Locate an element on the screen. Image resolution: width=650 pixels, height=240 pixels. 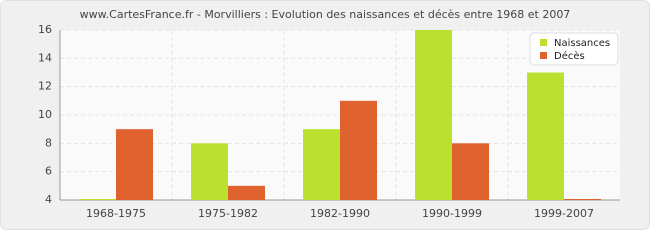
y-tick-label: 4 is located at coordinates (48, 199).